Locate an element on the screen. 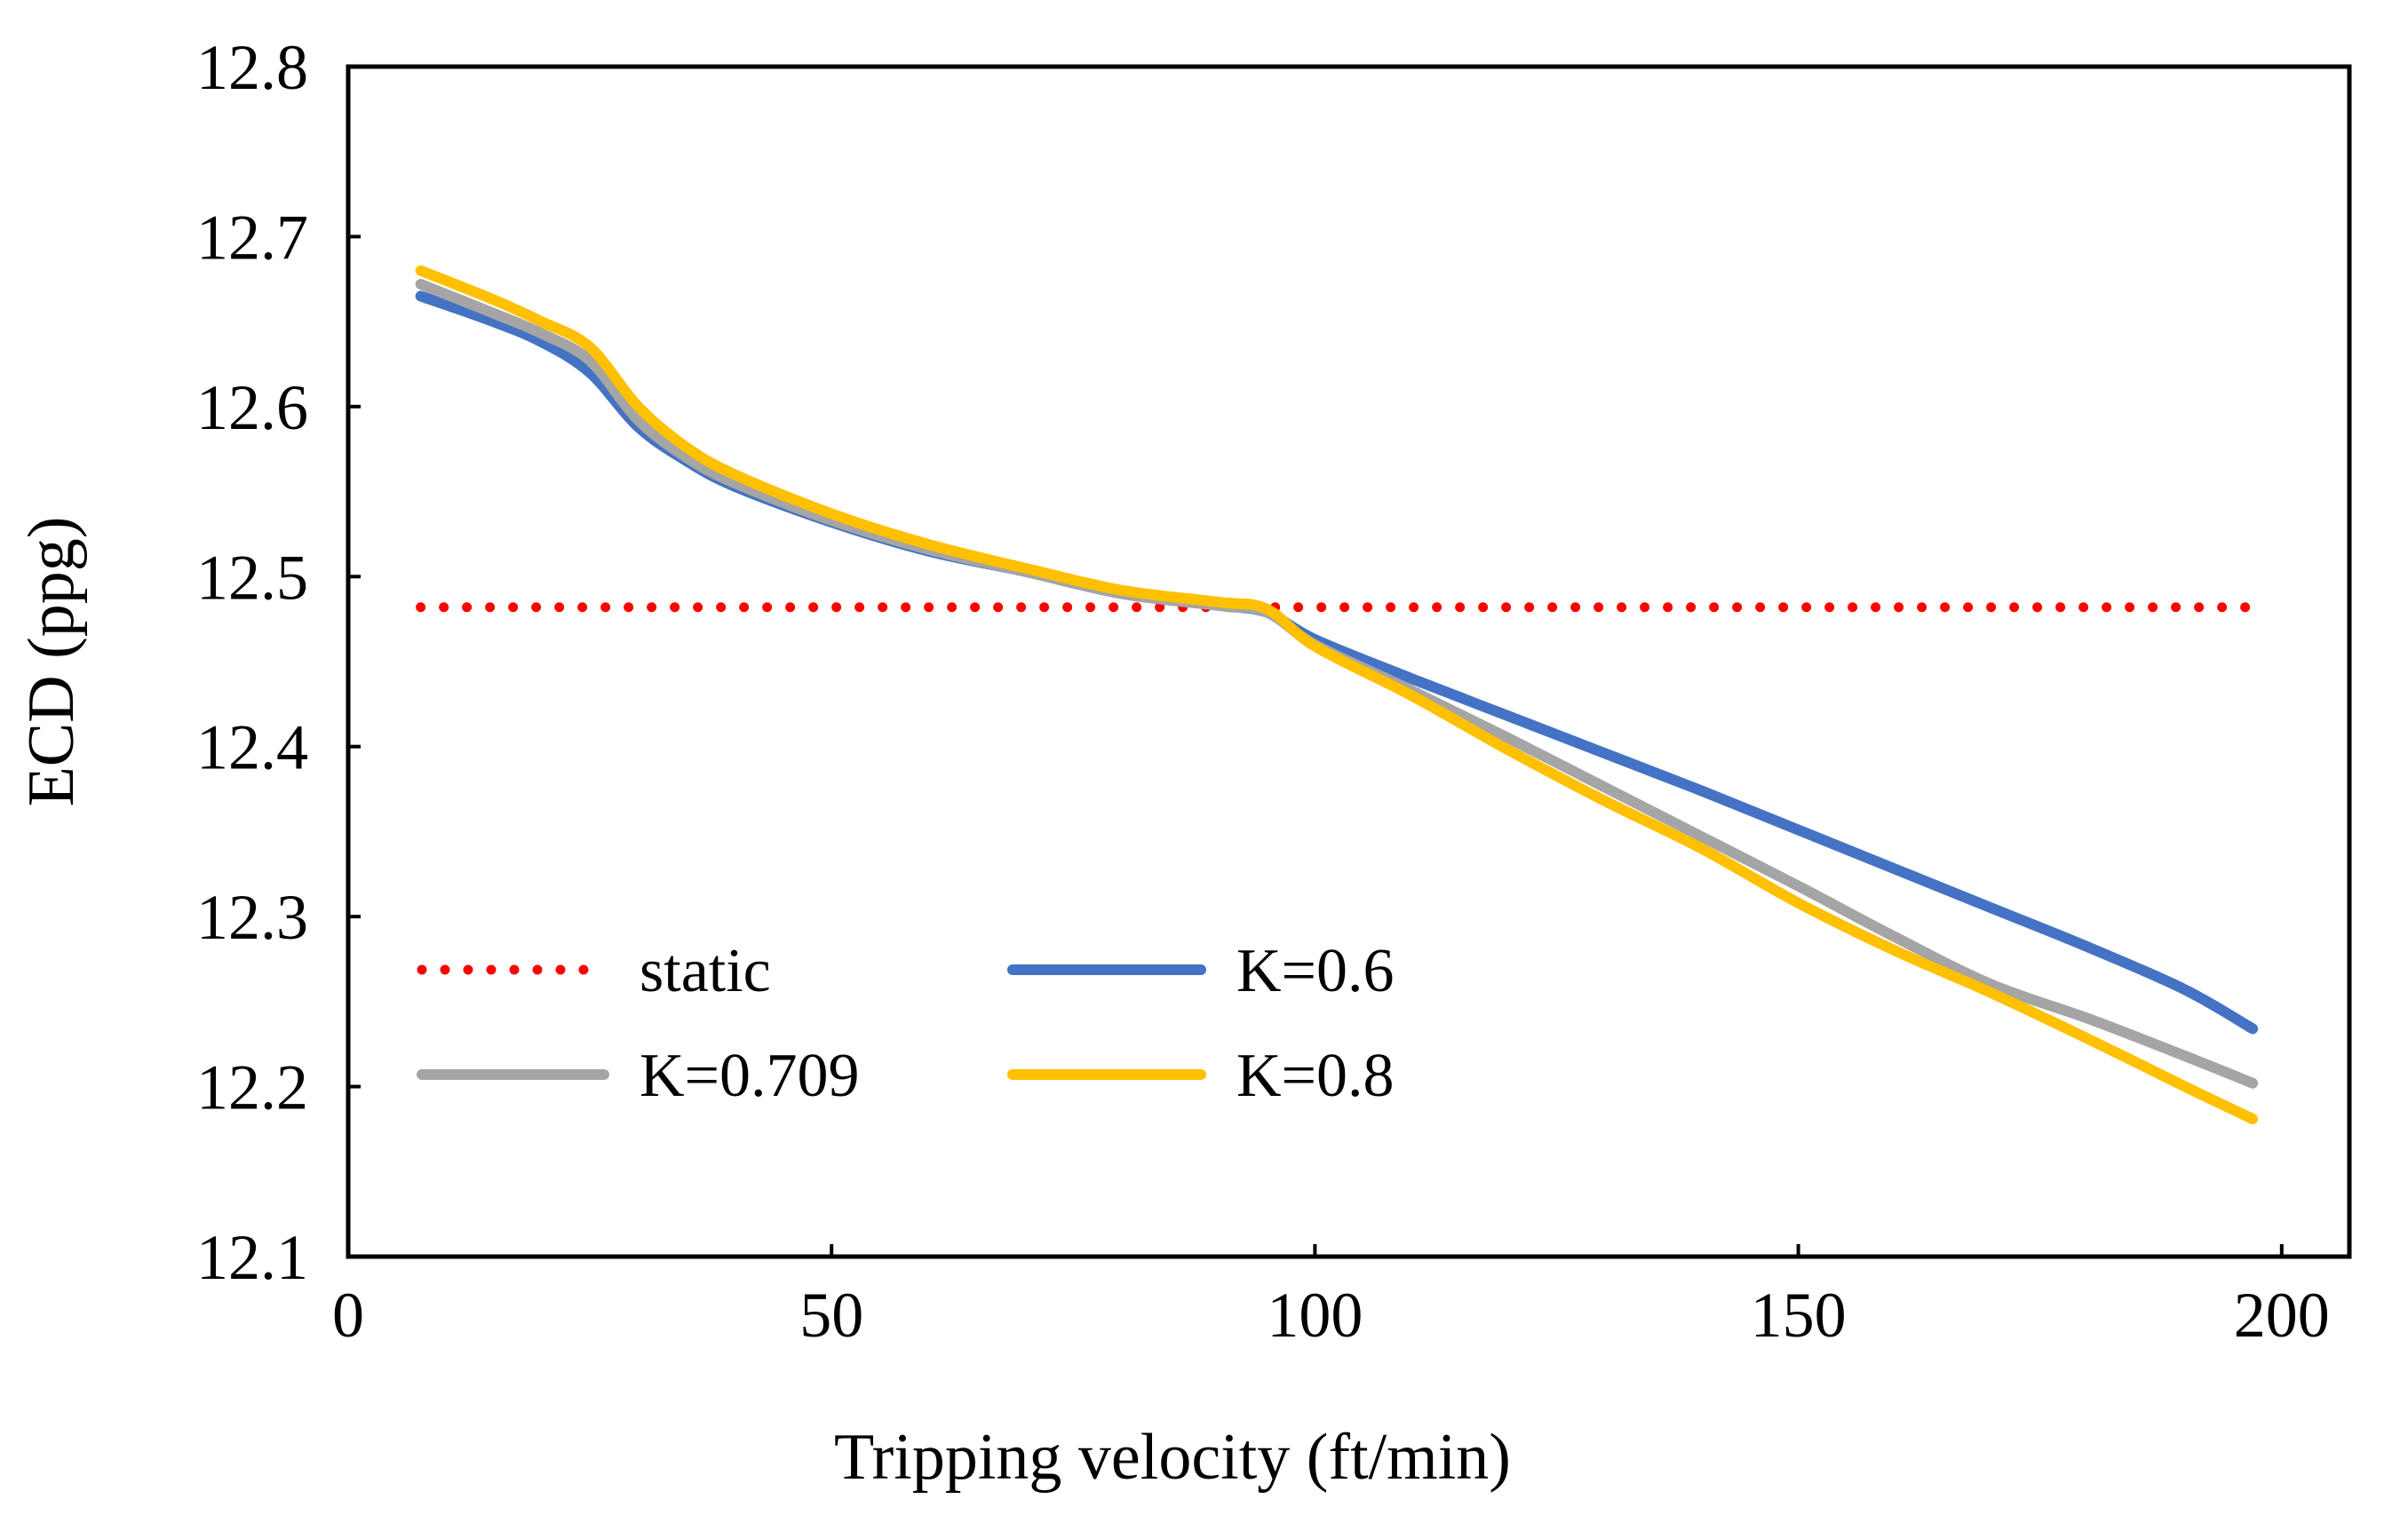 The image size is (2408, 1523). x-axis-title: Tripping velocity (ft/min) is located at coordinates (1173, 1457).